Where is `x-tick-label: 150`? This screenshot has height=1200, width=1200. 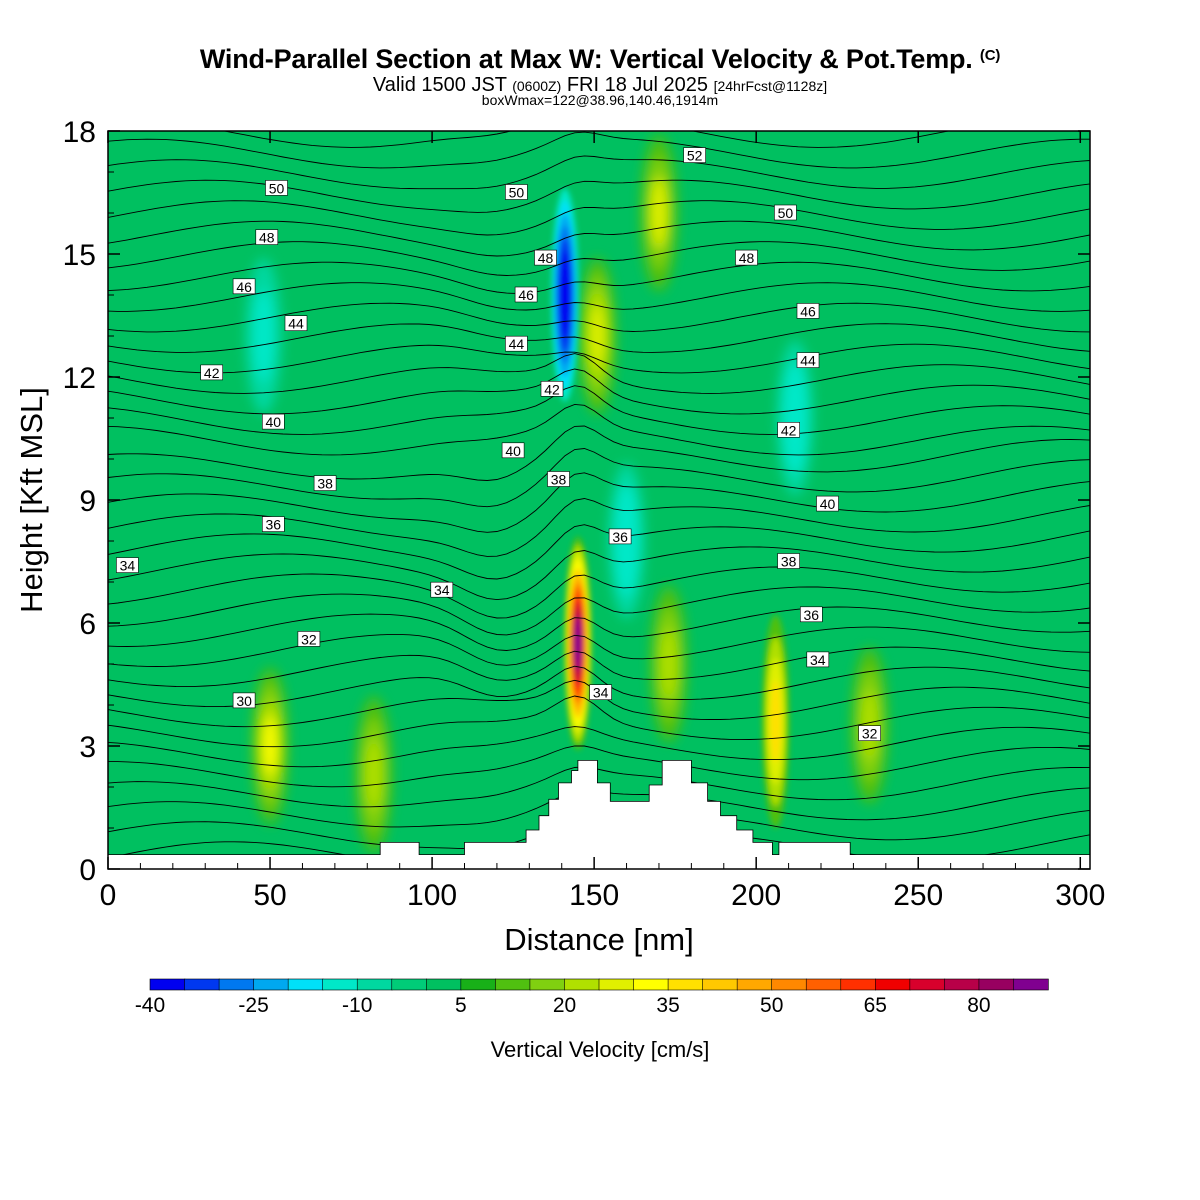
x-tick-label: 150 is located at coordinates (594, 895).